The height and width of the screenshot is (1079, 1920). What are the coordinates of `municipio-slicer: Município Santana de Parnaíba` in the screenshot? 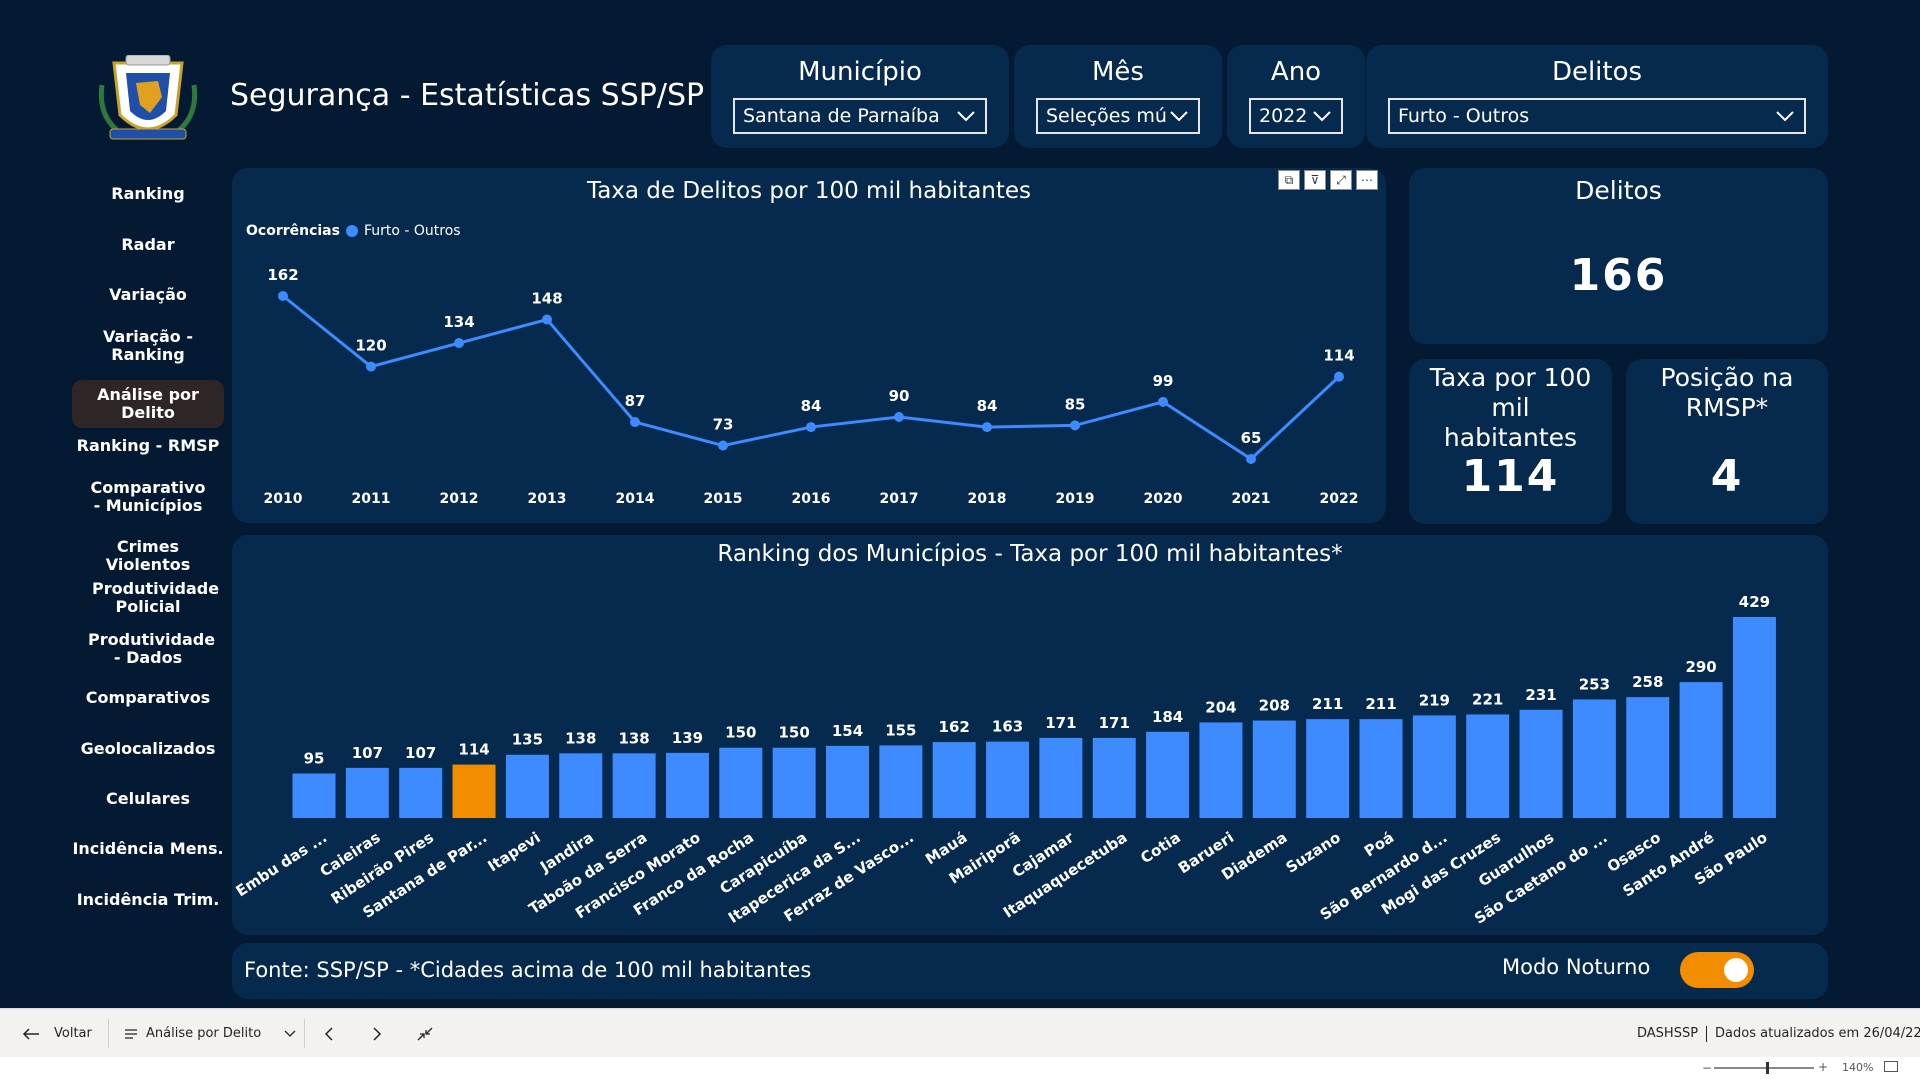 It's located at (860, 96).